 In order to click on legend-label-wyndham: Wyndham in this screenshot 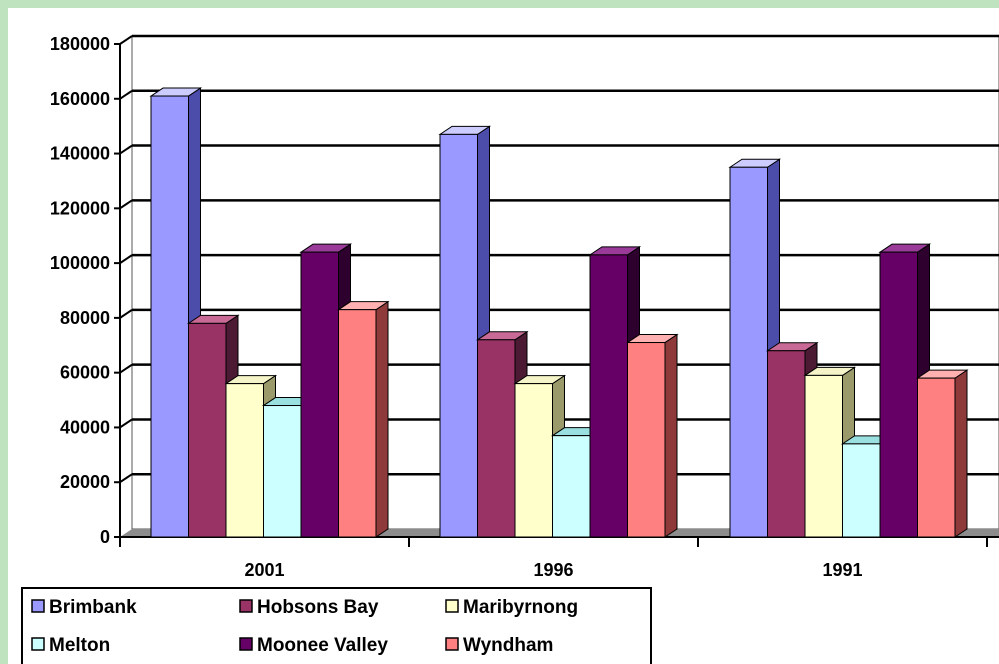, I will do `click(508, 645)`.